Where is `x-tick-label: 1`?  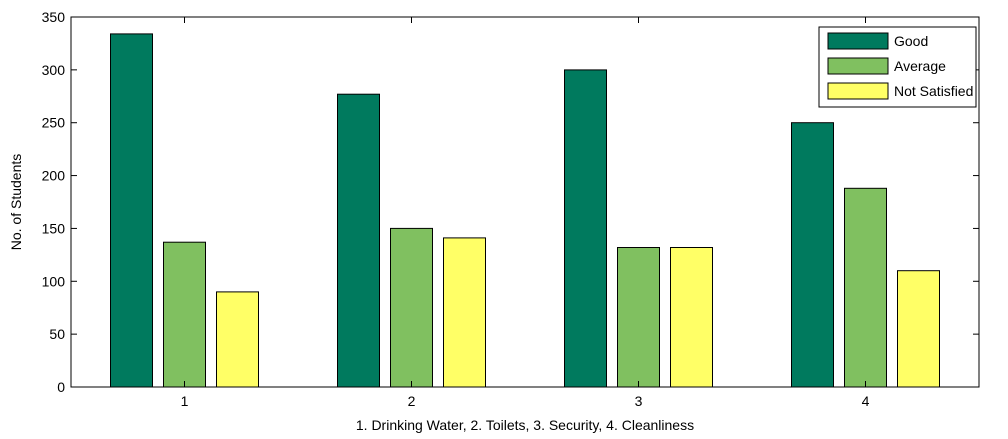 x-tick-label: 1 is located at coordinates (185, 401).